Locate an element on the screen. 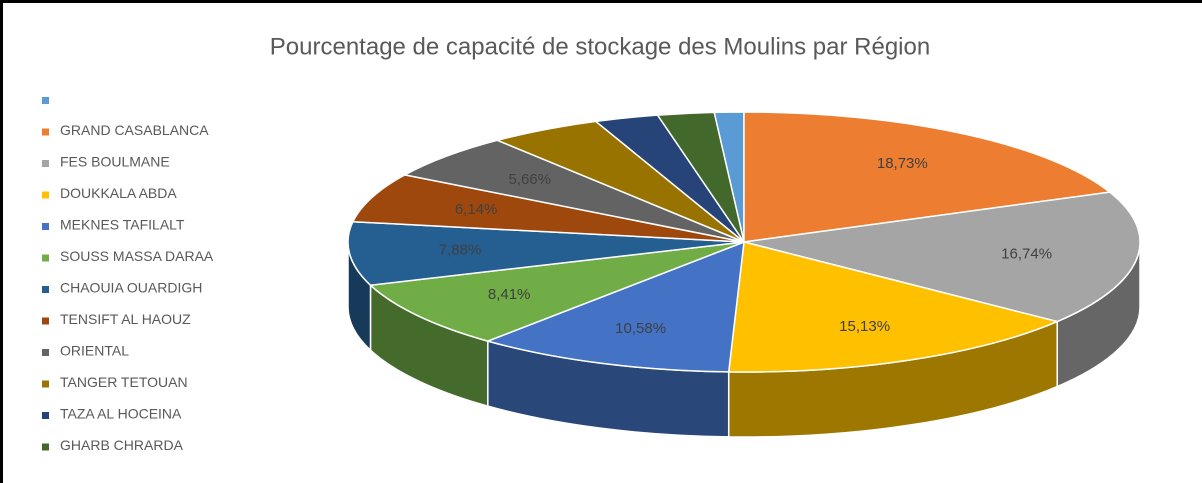  legend-label: MEKNES TAFILALT is located at coordinates (122, 225).